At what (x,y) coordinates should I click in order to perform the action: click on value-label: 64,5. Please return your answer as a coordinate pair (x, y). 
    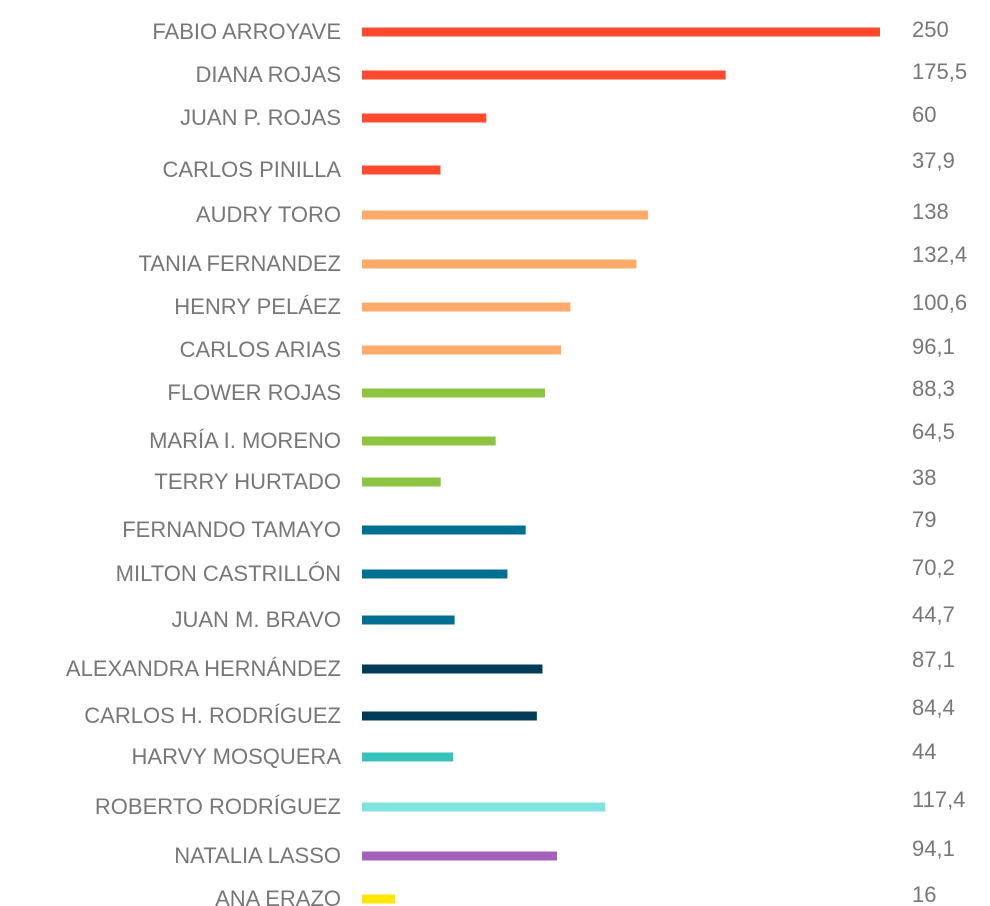
    Looking at the image, I should click on (933, 431).